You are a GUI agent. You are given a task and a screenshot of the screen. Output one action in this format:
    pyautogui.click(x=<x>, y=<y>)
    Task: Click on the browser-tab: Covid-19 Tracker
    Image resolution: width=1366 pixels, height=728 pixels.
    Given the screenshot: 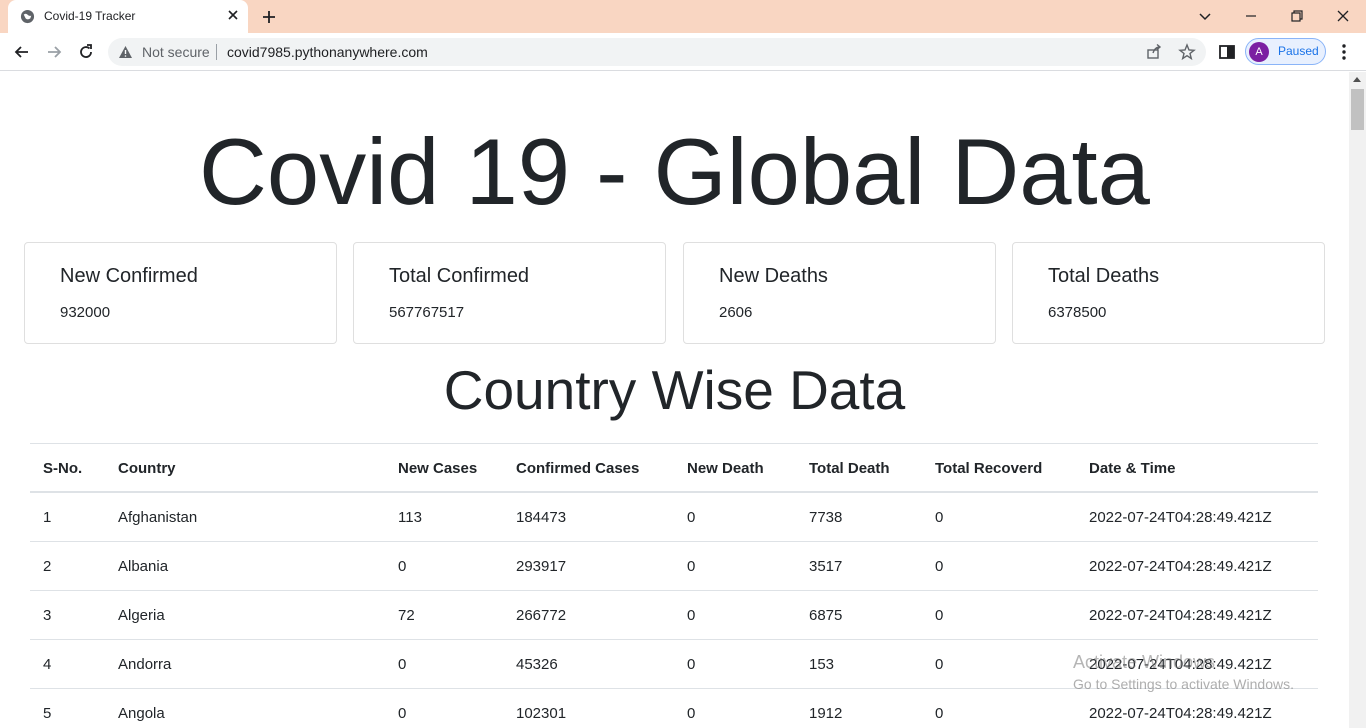 What is the action you would take?
    pyautogui.click(x=128, y=16)
    